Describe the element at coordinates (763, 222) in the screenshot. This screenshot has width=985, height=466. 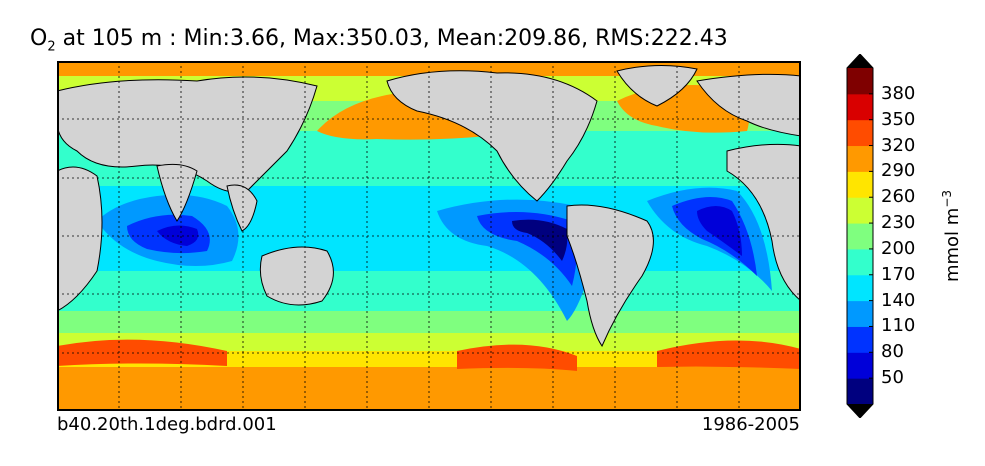
I see `land-west-africa` at that location.